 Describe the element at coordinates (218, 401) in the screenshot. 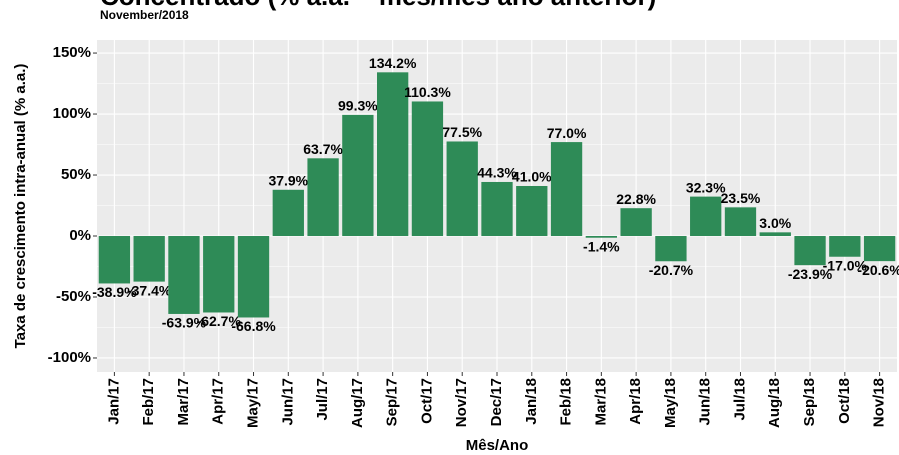

I see `x-tick-label: Apr/17` at that location.